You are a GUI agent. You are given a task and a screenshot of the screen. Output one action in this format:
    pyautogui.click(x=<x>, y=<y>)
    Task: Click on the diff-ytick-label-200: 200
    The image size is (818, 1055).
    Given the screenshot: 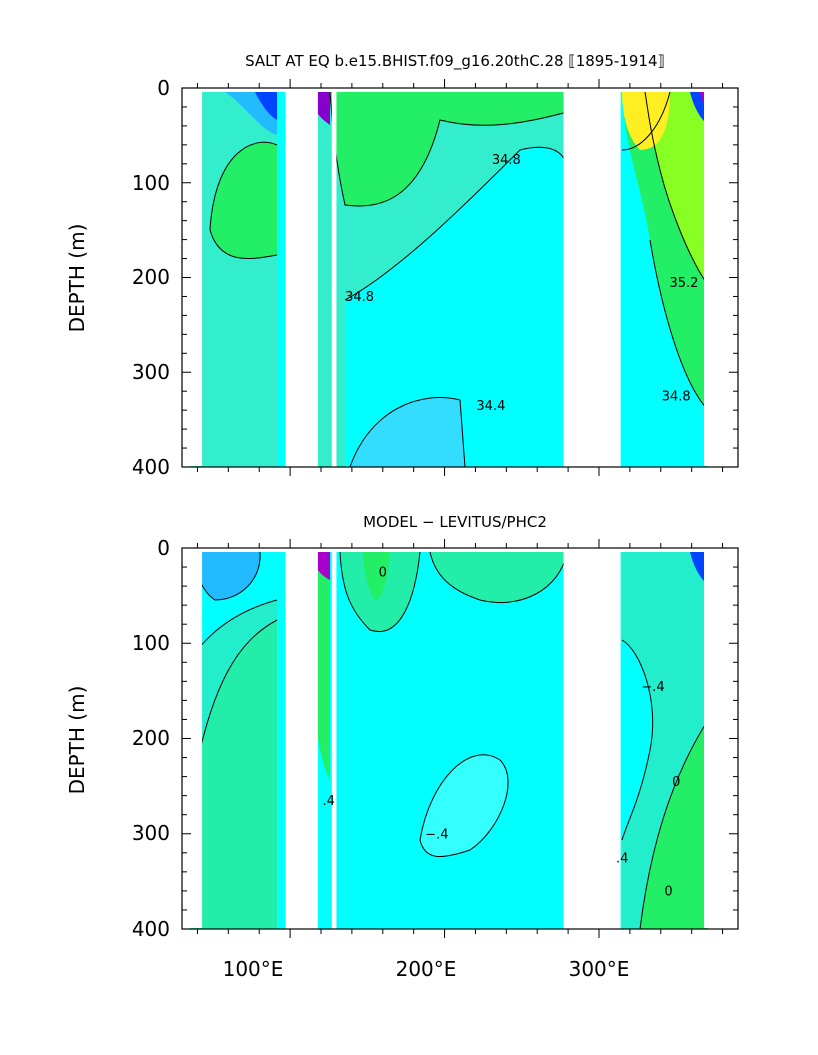 What is the action you would take?
    pyautogui.click(x=151, y=738)
    